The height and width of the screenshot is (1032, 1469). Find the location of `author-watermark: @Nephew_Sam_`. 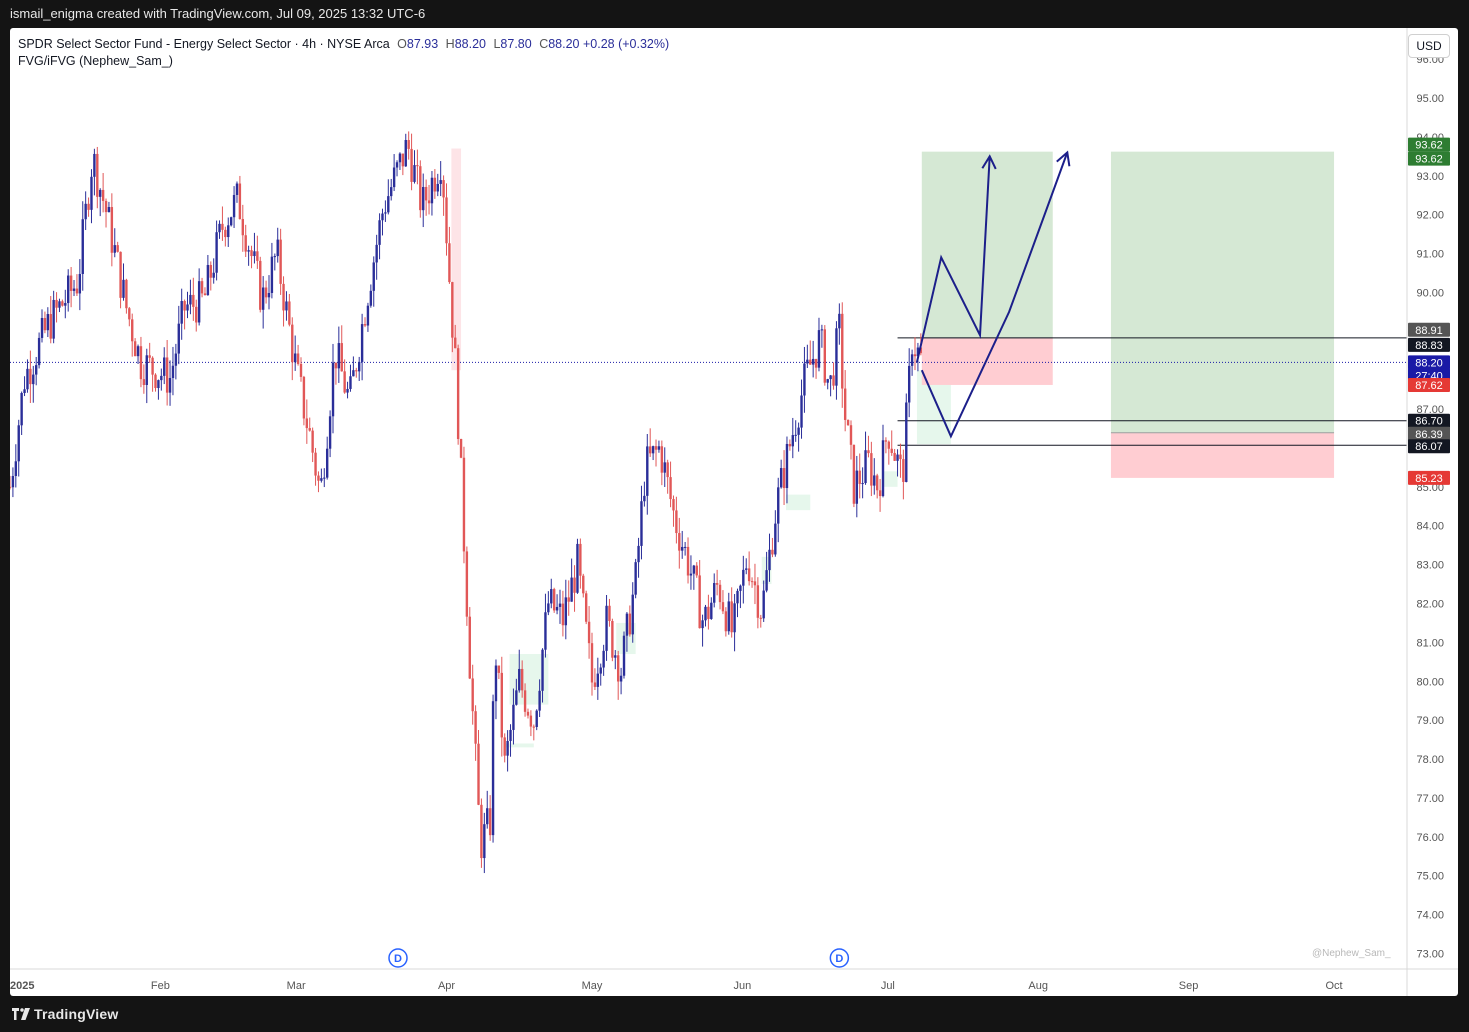

author-watermark: @Nephew_Sam_ is located at coordinates (1351, 953).